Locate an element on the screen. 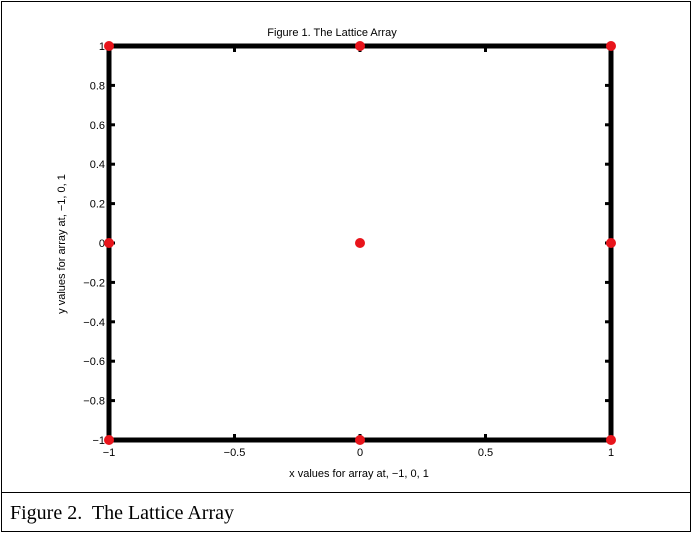 The image size is (694, 535). y-tick-label: 0 is located at coordinates (102, 244).